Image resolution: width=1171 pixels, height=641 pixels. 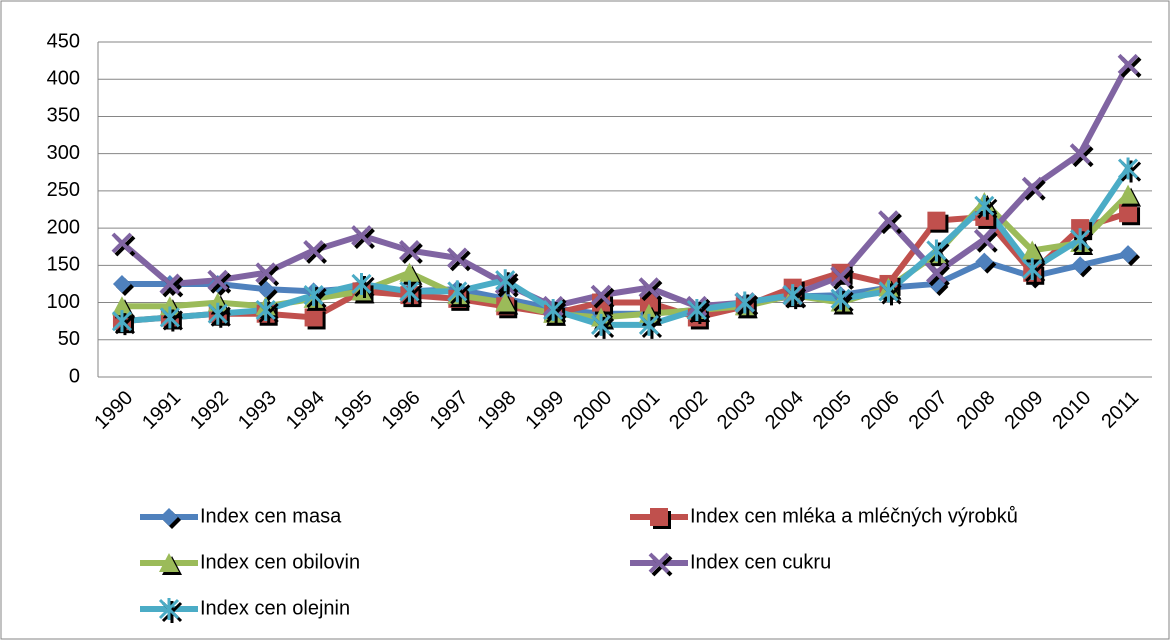 What do you see at coordinates (280, 562) in the screenshot?
I see `legend-label: Index cen obilovin` at bounding box center [280, 562].